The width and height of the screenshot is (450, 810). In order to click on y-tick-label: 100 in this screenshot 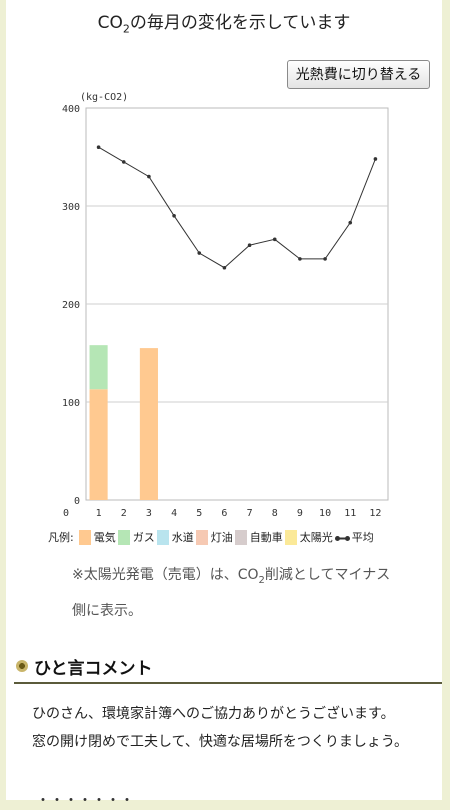, I will do `click(71, 403)`.